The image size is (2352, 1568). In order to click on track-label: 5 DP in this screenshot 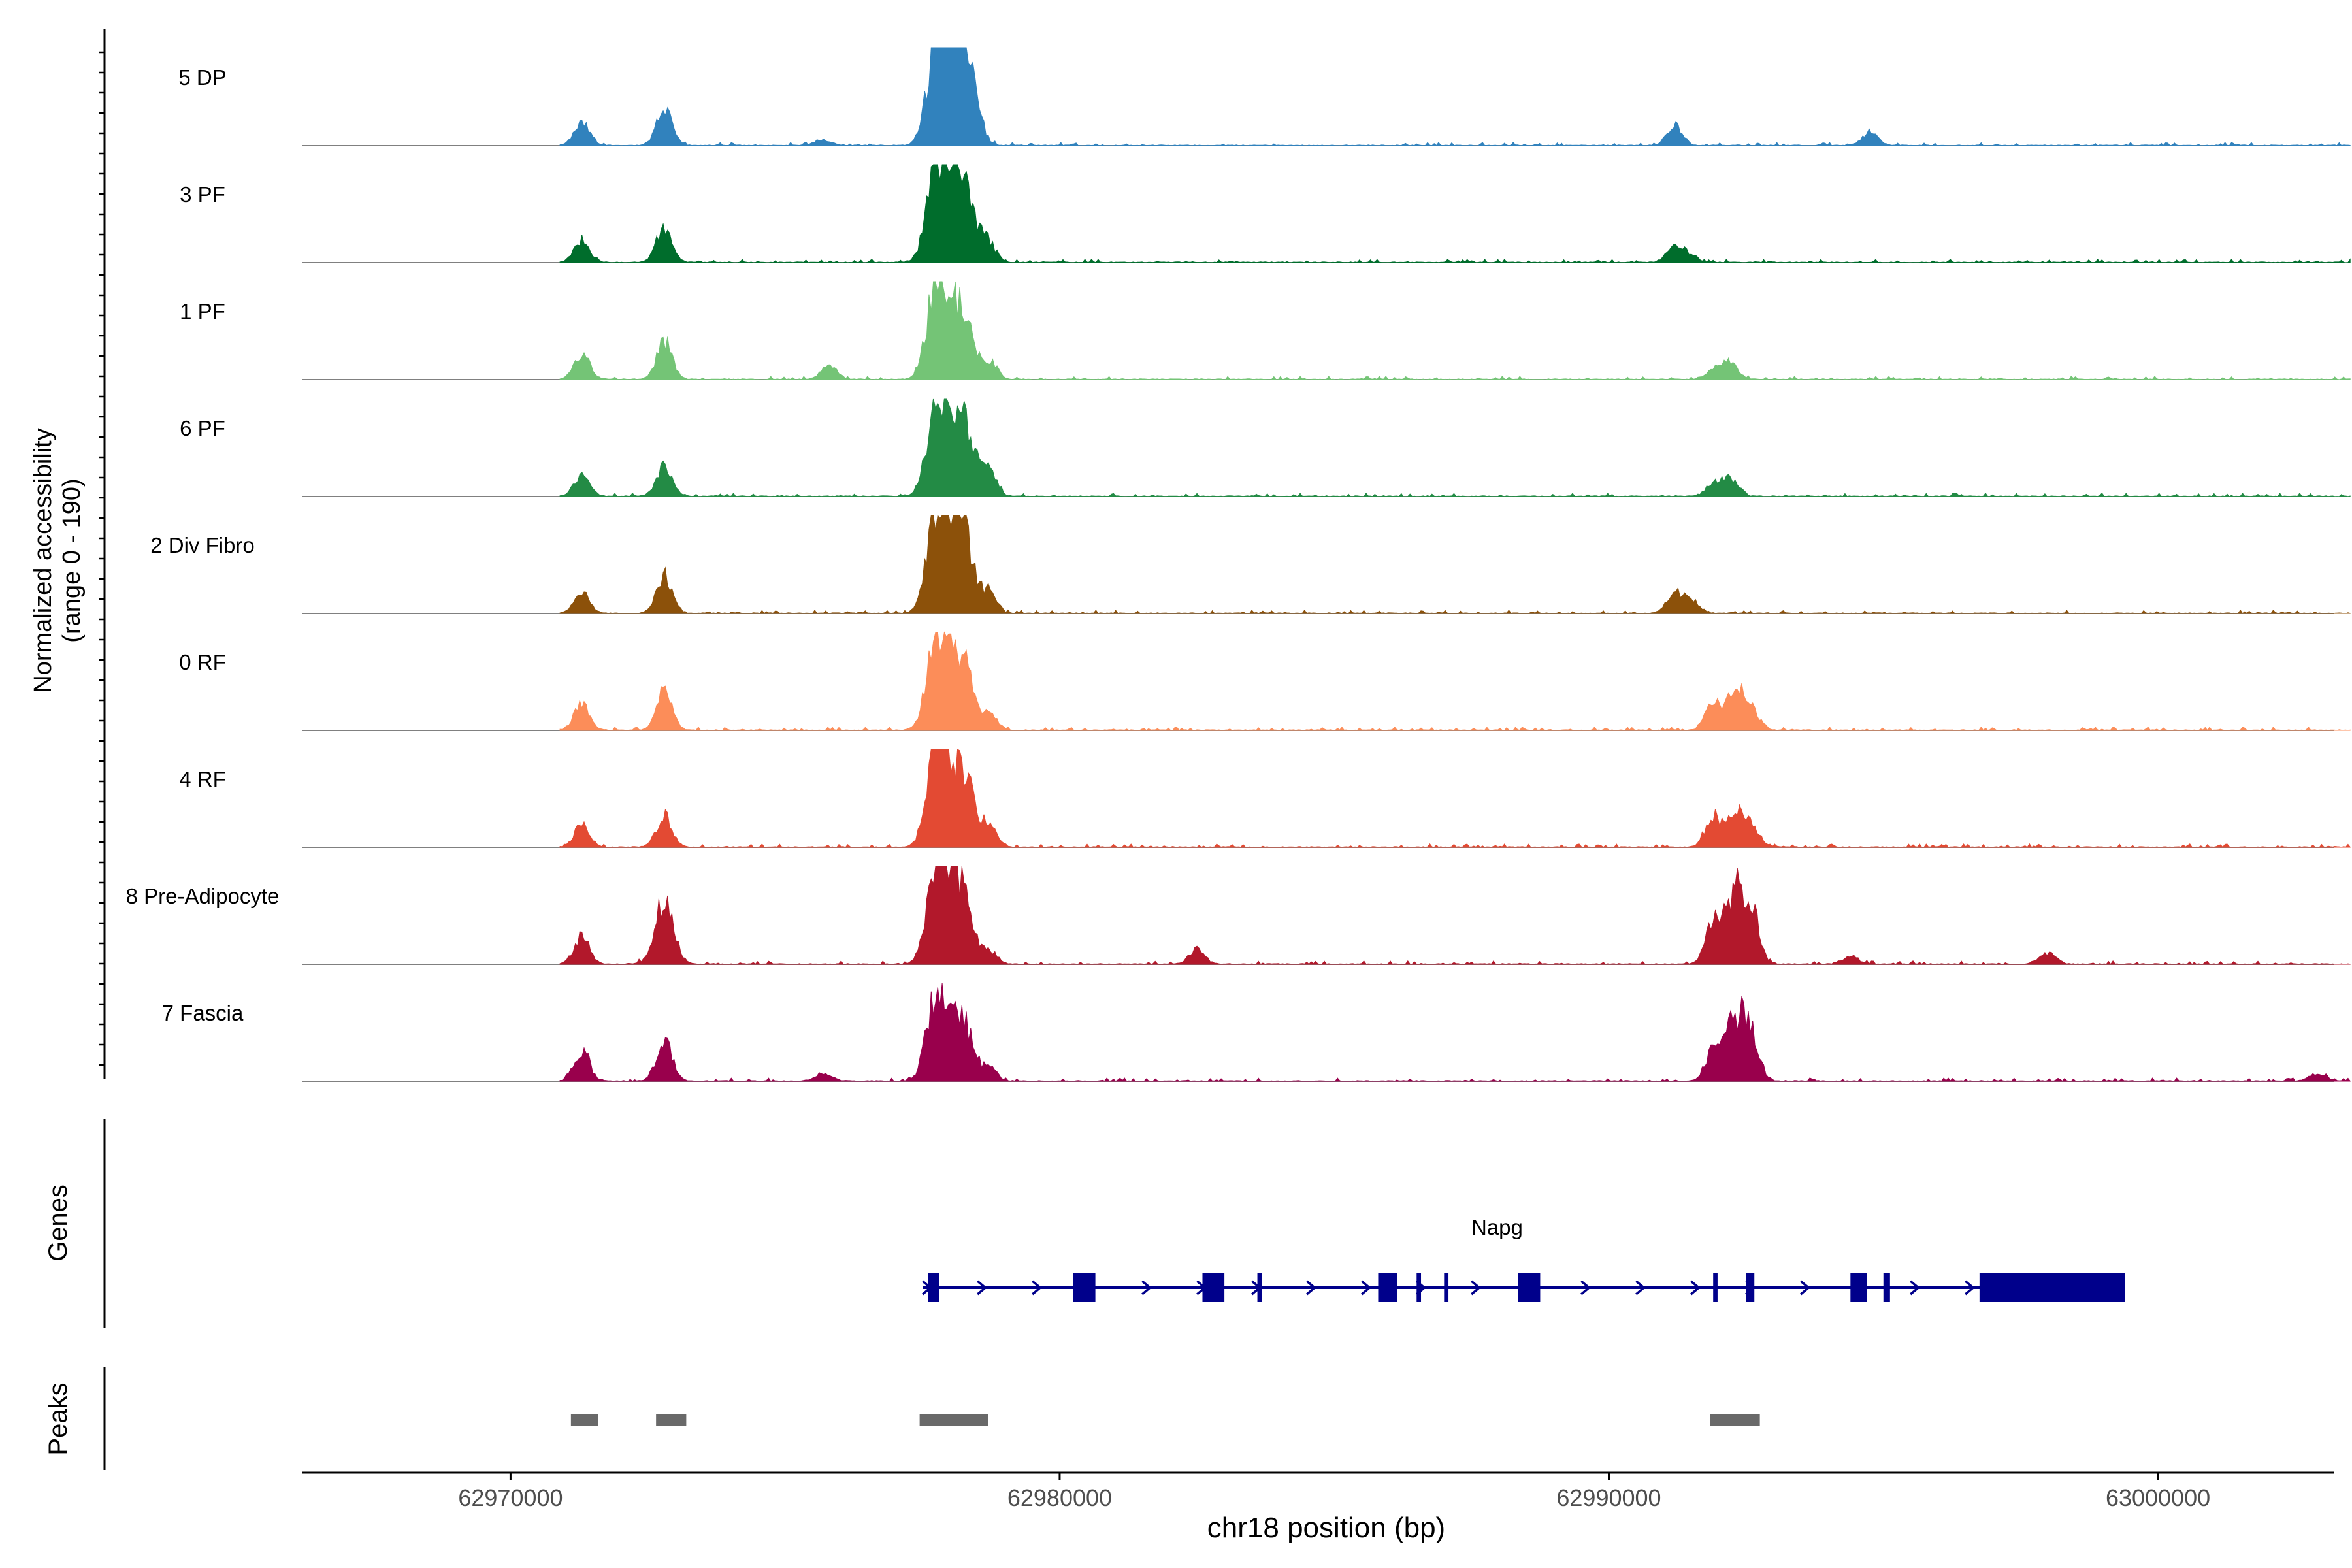, I will do `click(202, 77)`.